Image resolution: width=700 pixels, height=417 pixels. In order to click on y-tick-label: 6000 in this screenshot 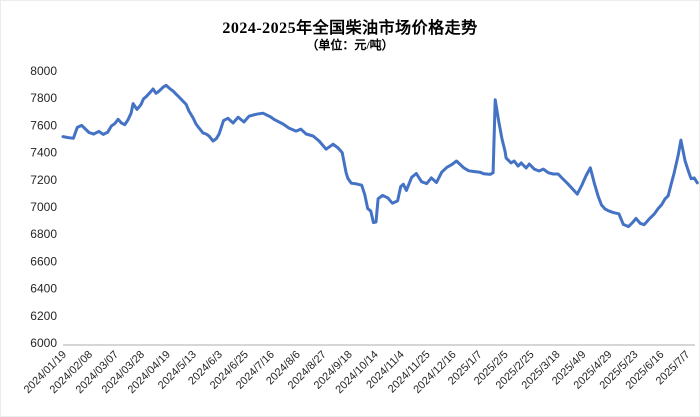, I will do `click(43, 343)`.